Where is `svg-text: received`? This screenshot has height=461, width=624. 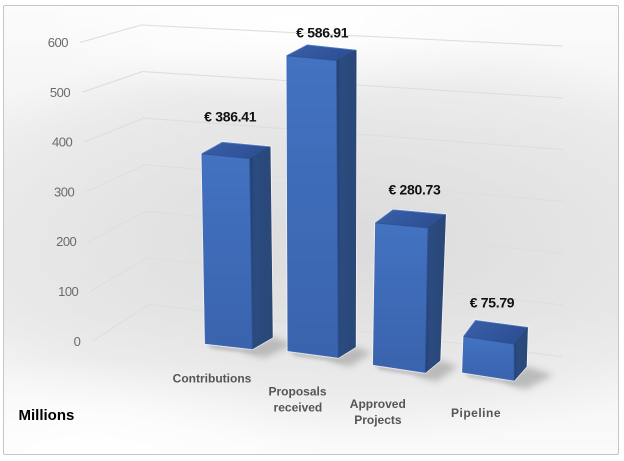
svg-text: received is located at coordinates (298, 407).